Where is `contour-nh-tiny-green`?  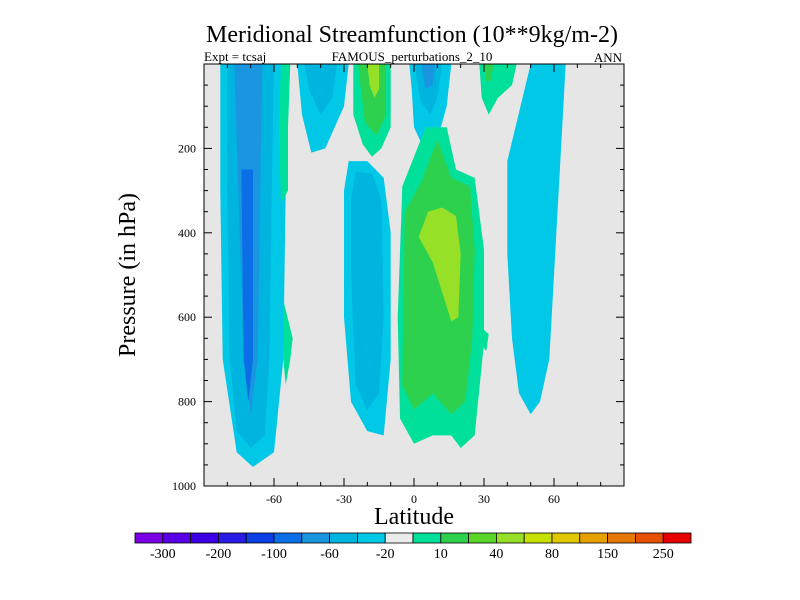
contour-nh-tiny-green is located at coordinates (484, 338).